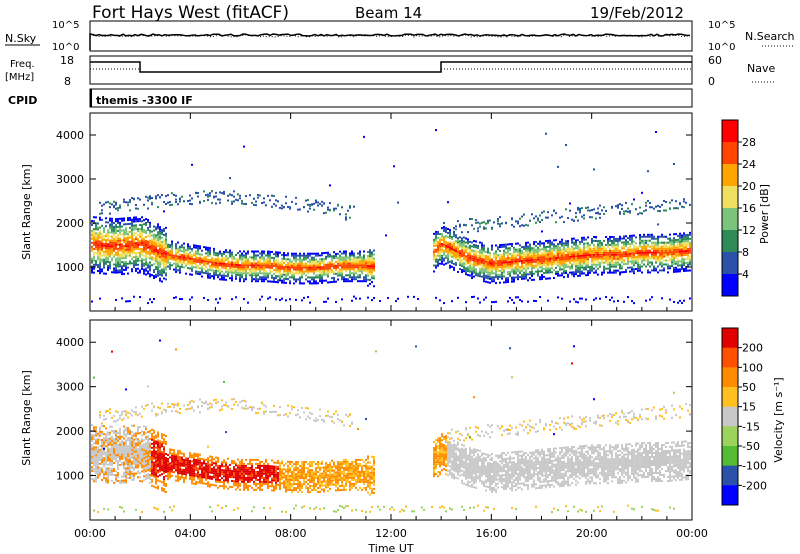 The width and height of the screenshot is (800, 554). What do you see at coordinates (65, 25) in the screenshot?
I see `nsky-tick-top: 10^5` at bounding box center [65, 25].